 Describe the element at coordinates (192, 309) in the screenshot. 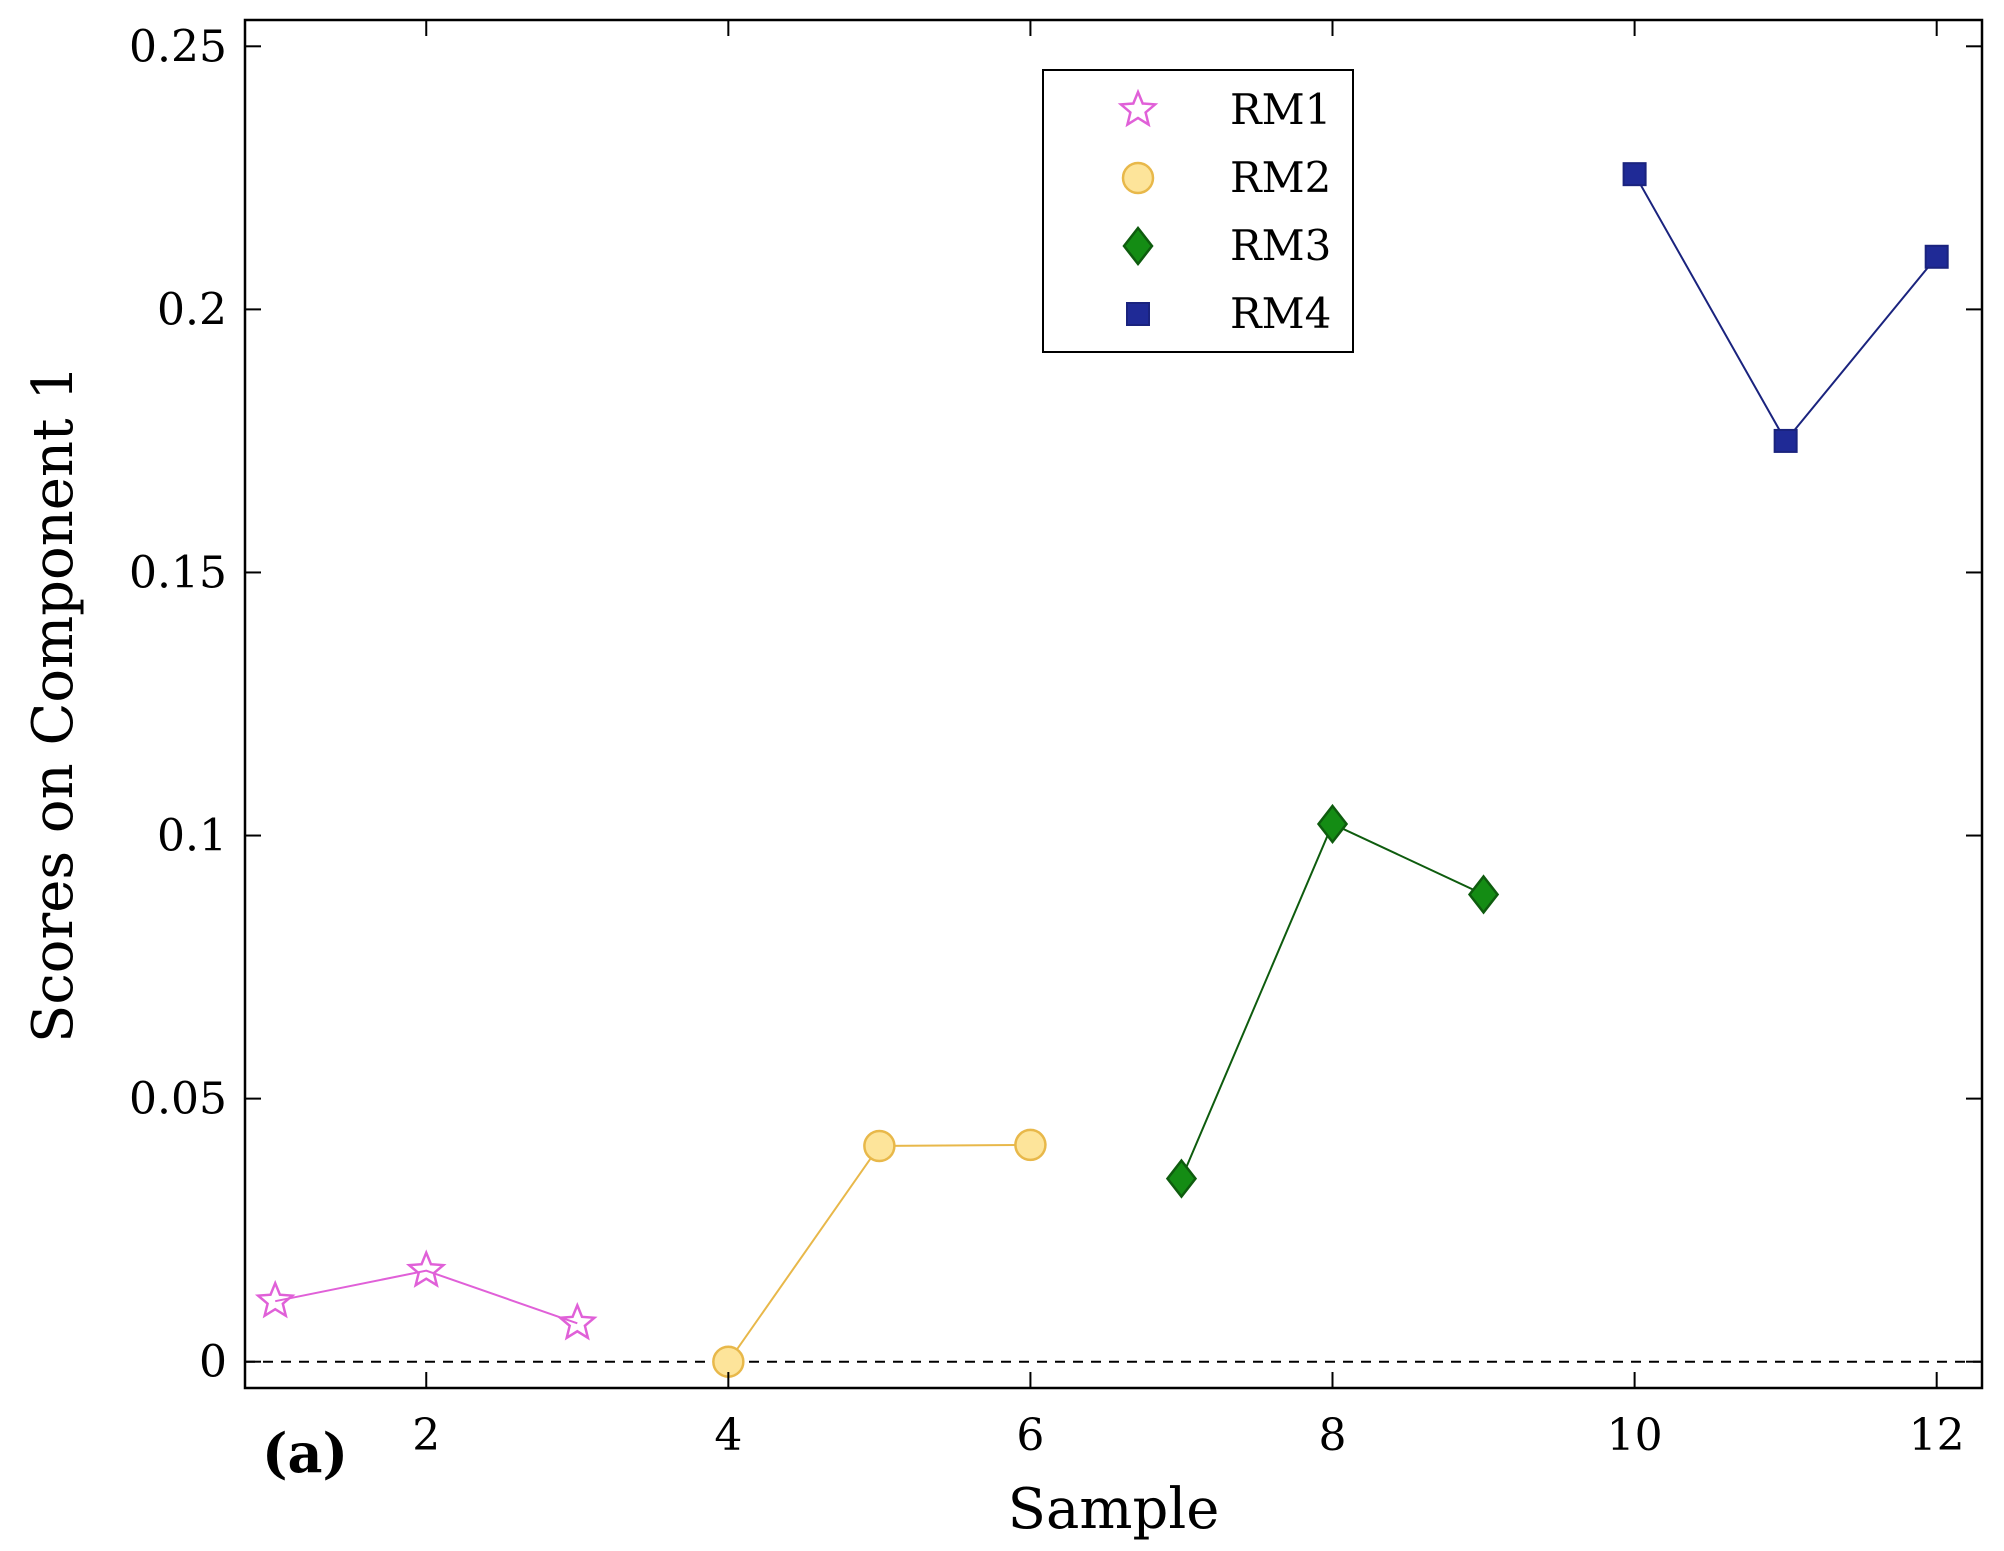

I see `y-tick-label: 0.2` at that location.